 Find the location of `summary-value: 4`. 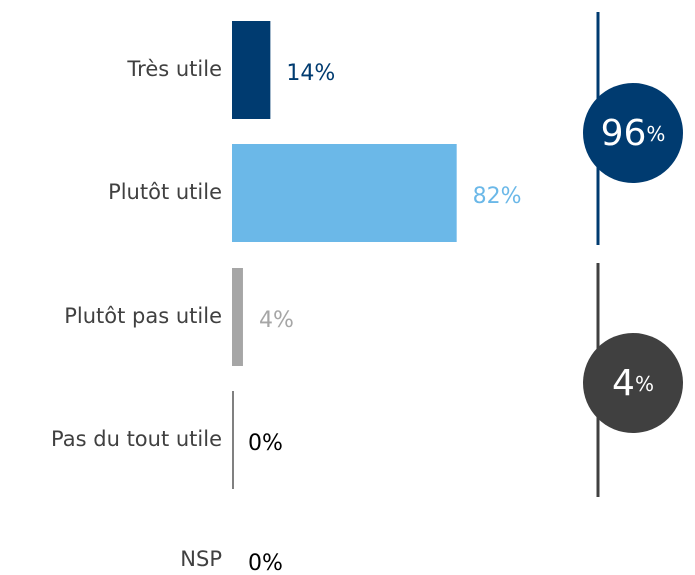

summary-value: 4 is located at coordinates (623, 383).